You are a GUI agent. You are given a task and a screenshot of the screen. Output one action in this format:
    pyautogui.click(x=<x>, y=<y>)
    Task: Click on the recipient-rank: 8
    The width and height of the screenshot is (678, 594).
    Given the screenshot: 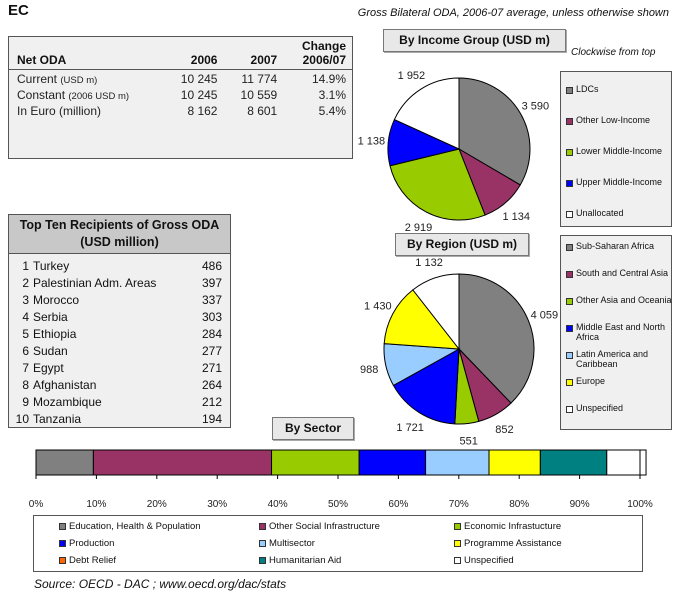 What is the action you would take?
    pyautogui.click(x=25, y=385)
    